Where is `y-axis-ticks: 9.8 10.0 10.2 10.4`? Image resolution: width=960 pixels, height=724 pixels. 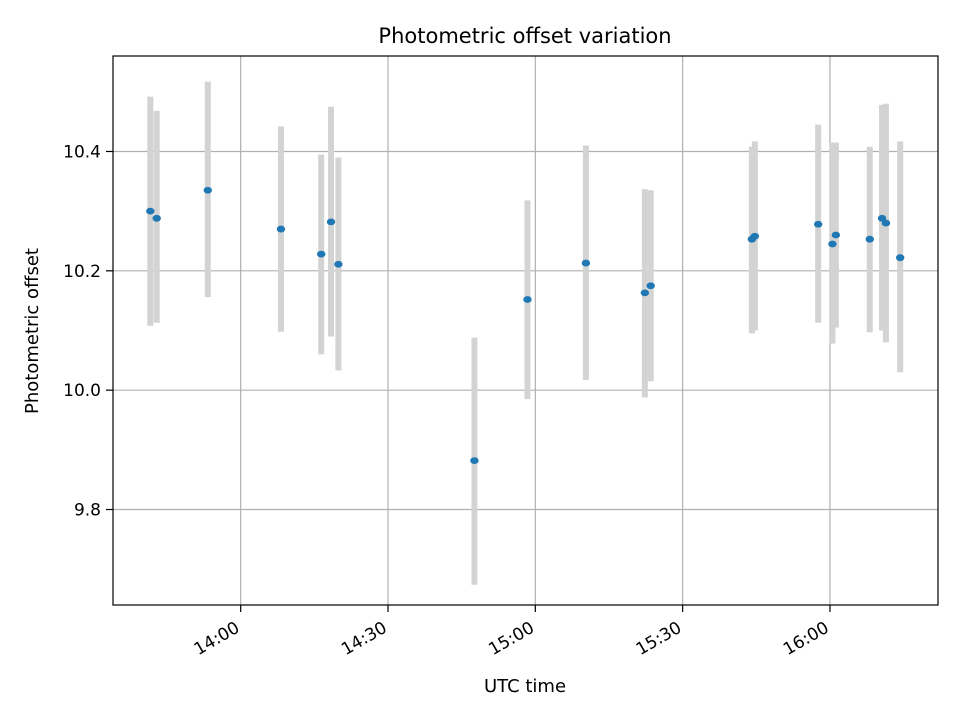
y-axis-ticks: 9.8 10.0 10.2 10.4 is located at coordinates (88, 331).